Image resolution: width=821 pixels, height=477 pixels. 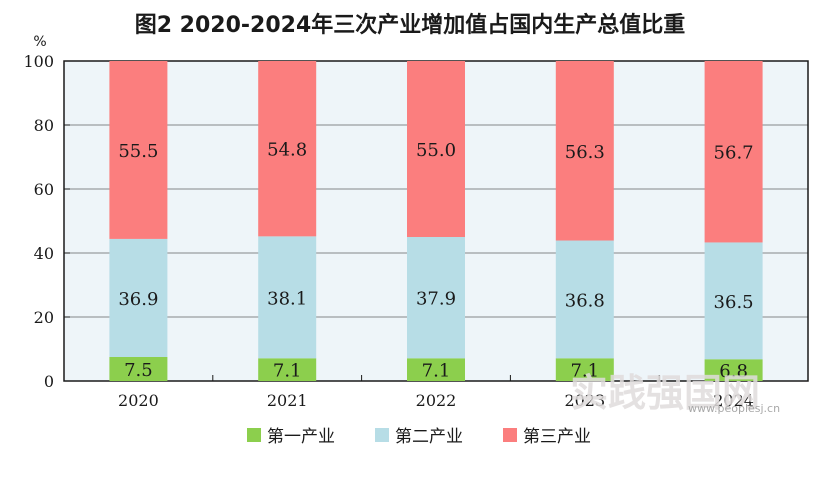 What do you see at coordinates (38, 61) in the screenshot?
I see `y-tick-label: 100` at bounding box center [38, 61].